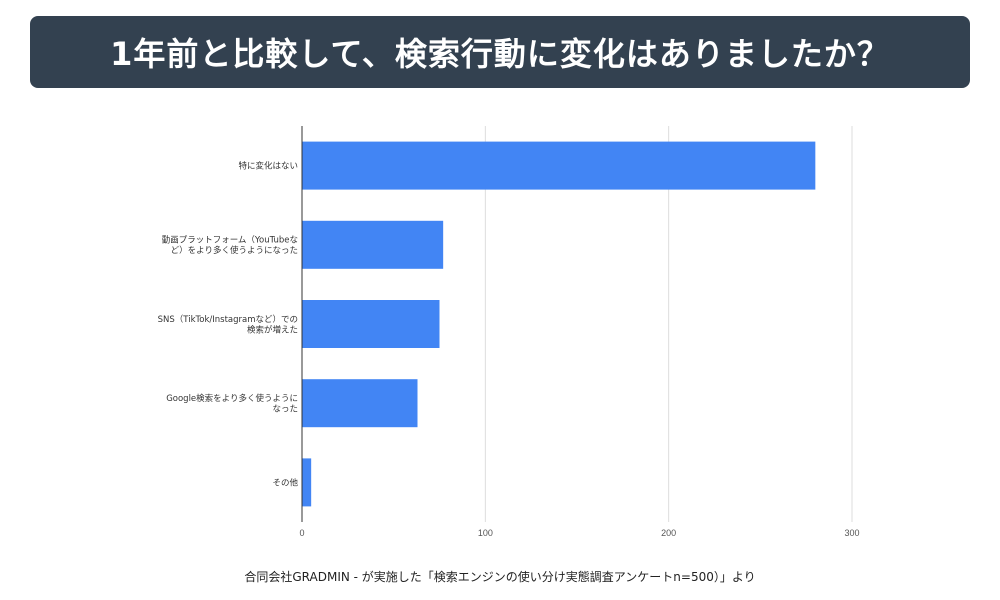 This screenshot has width=1000, height=600. What do you see at coordinates (301, 533) in the screenshot?
I see `x-tick-label: 0` at bounding box center [301, 533].